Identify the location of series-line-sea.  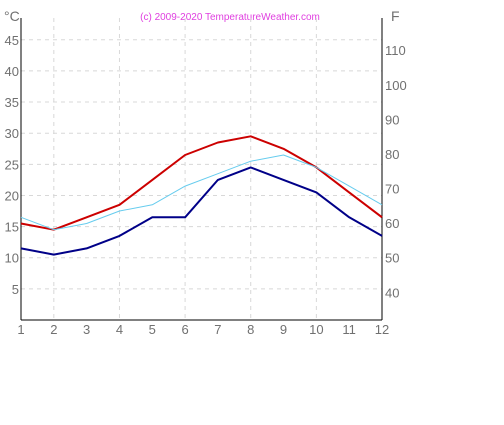
(201, 192).